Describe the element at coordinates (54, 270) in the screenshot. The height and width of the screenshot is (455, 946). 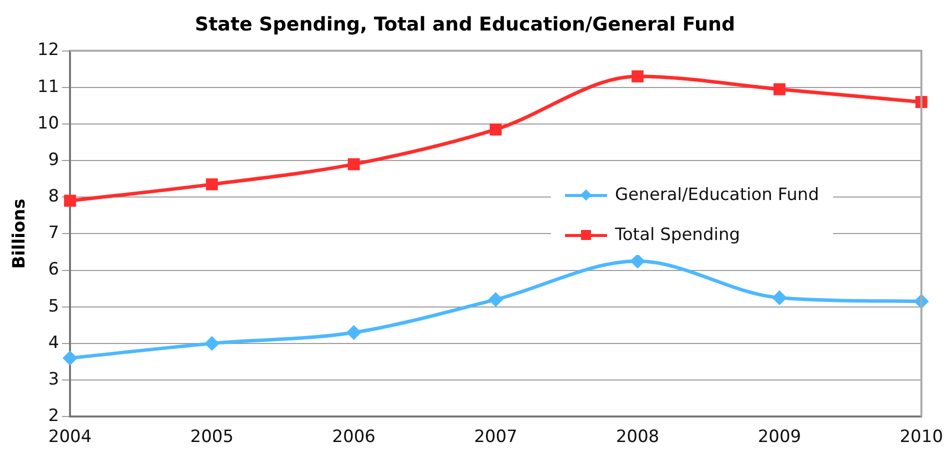
I see `y-tick-label: 6` at that location.